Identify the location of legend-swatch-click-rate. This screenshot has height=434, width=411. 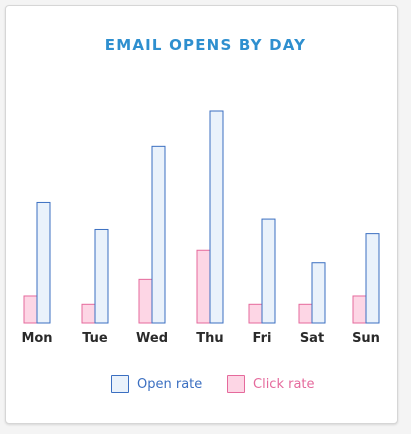
(236, 384).